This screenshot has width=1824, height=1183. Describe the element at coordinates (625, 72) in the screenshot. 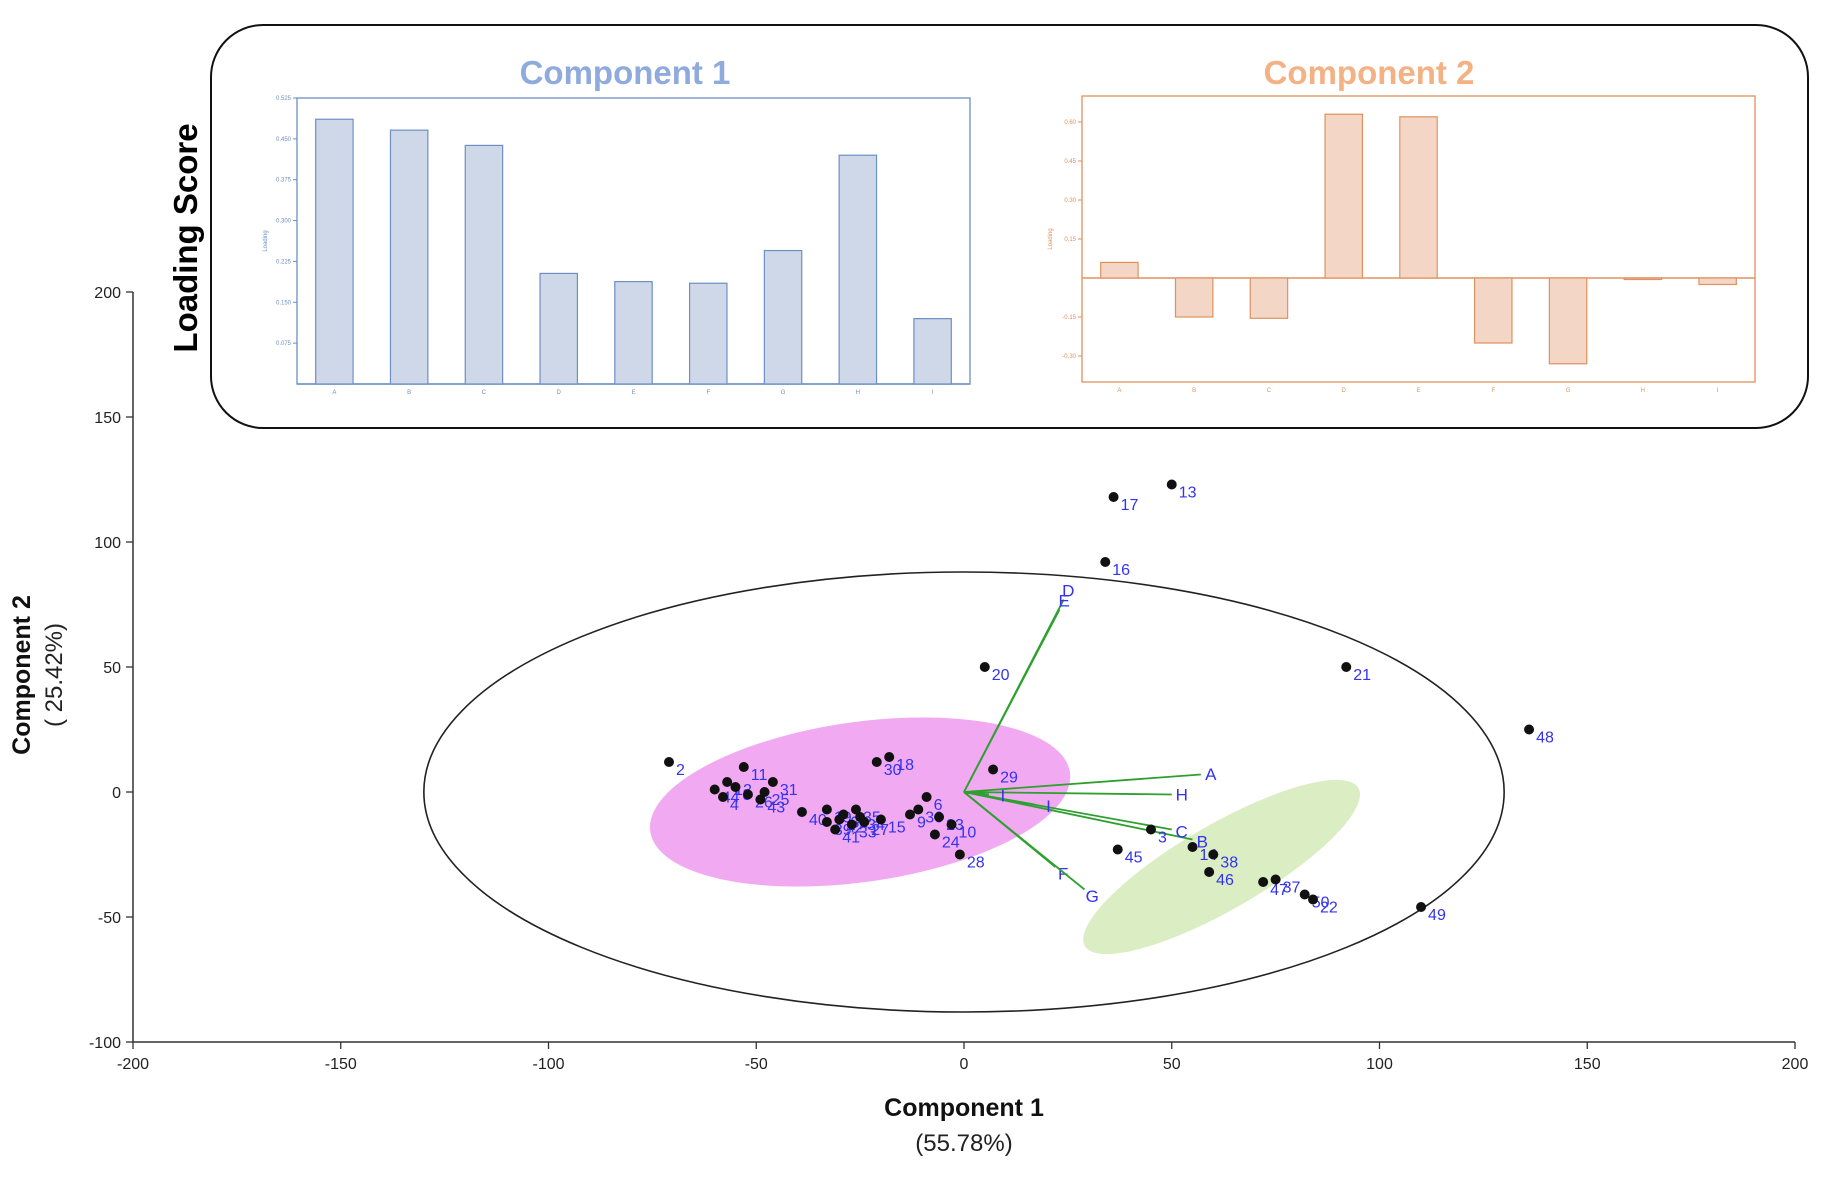

I see `bar-chart-1-title: Component 1` at that location.